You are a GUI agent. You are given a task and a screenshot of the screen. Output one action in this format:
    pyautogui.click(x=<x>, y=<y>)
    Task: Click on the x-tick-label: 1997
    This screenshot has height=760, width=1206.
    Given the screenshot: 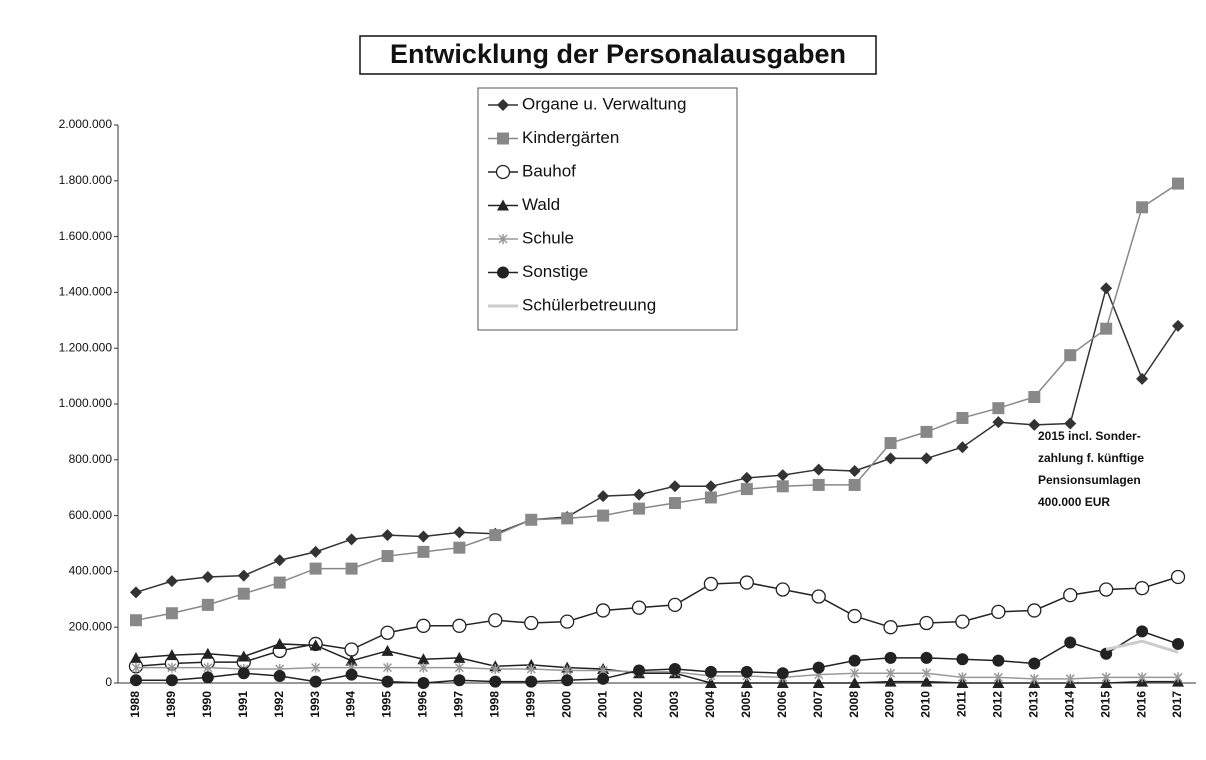 What is the action you would take?
    pyautogui.click(x=459, y=704)
    